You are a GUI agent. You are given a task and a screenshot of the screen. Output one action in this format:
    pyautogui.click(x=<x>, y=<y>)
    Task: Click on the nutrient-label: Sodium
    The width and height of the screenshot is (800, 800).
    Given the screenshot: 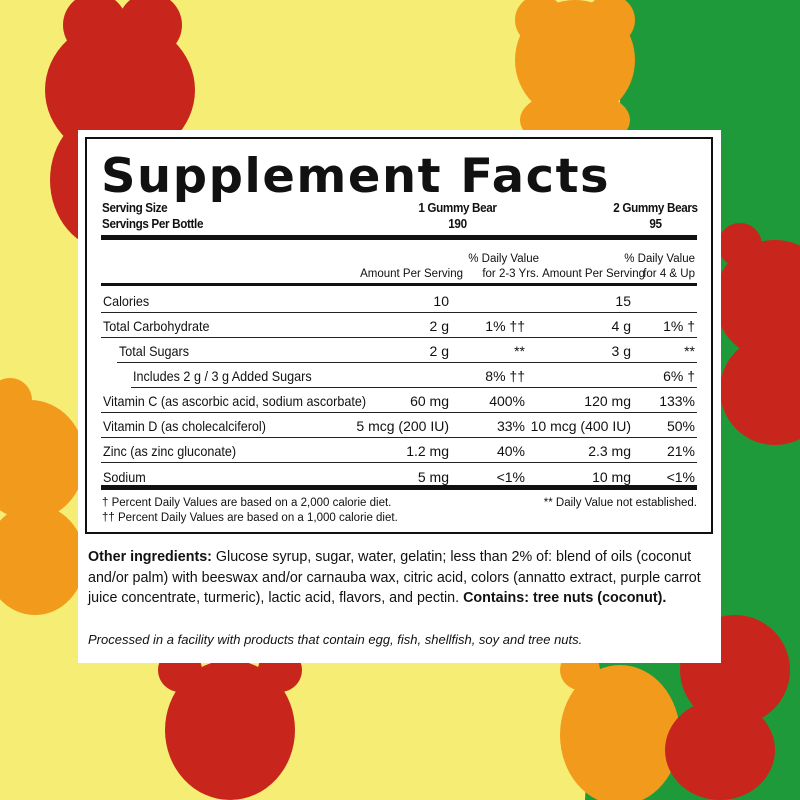 What is the action you would take?
    pyautogui.click(x=124, y=477)
    